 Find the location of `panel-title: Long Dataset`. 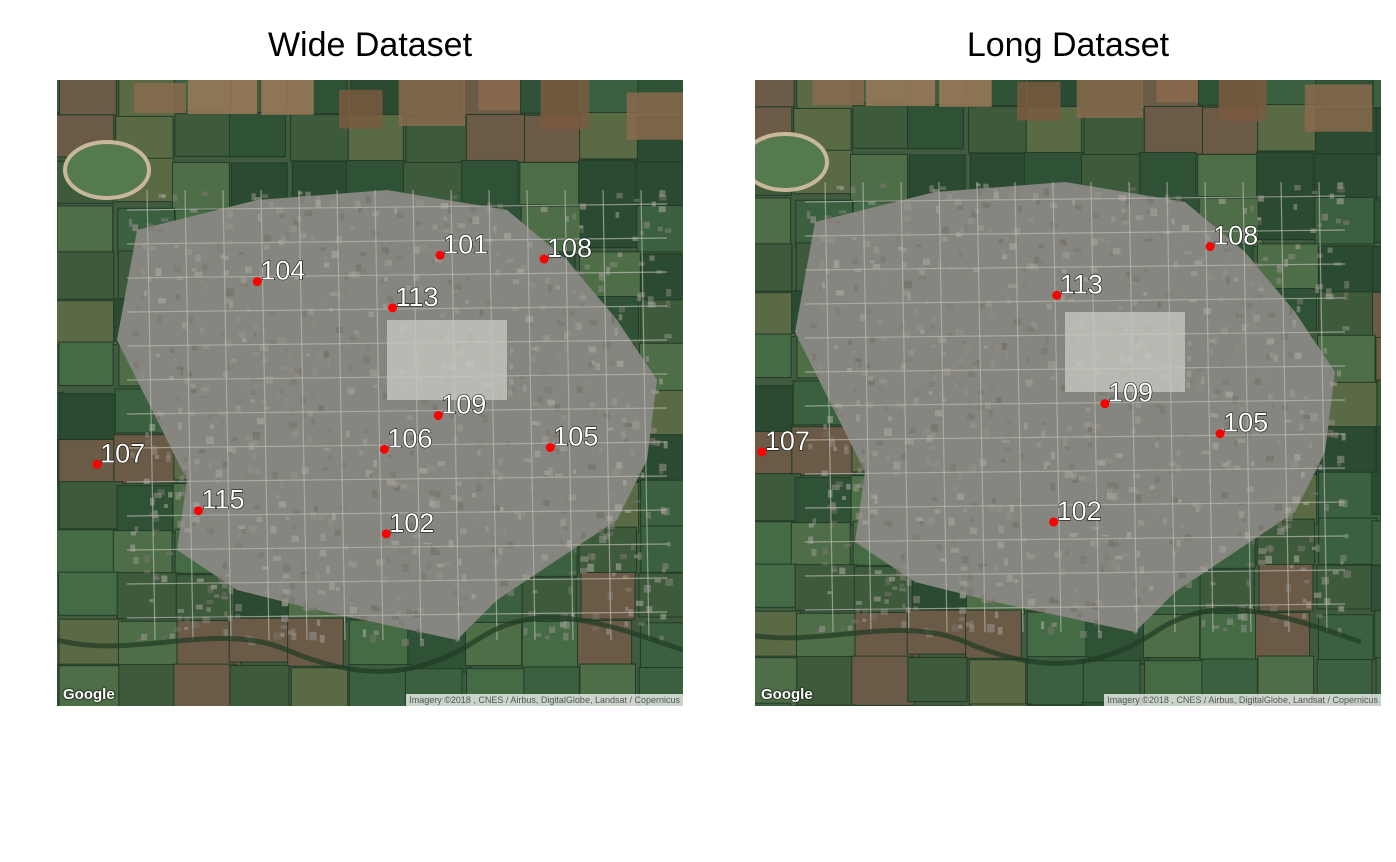

panel-title: Long Dataset is located at coordinates (1068, 45).